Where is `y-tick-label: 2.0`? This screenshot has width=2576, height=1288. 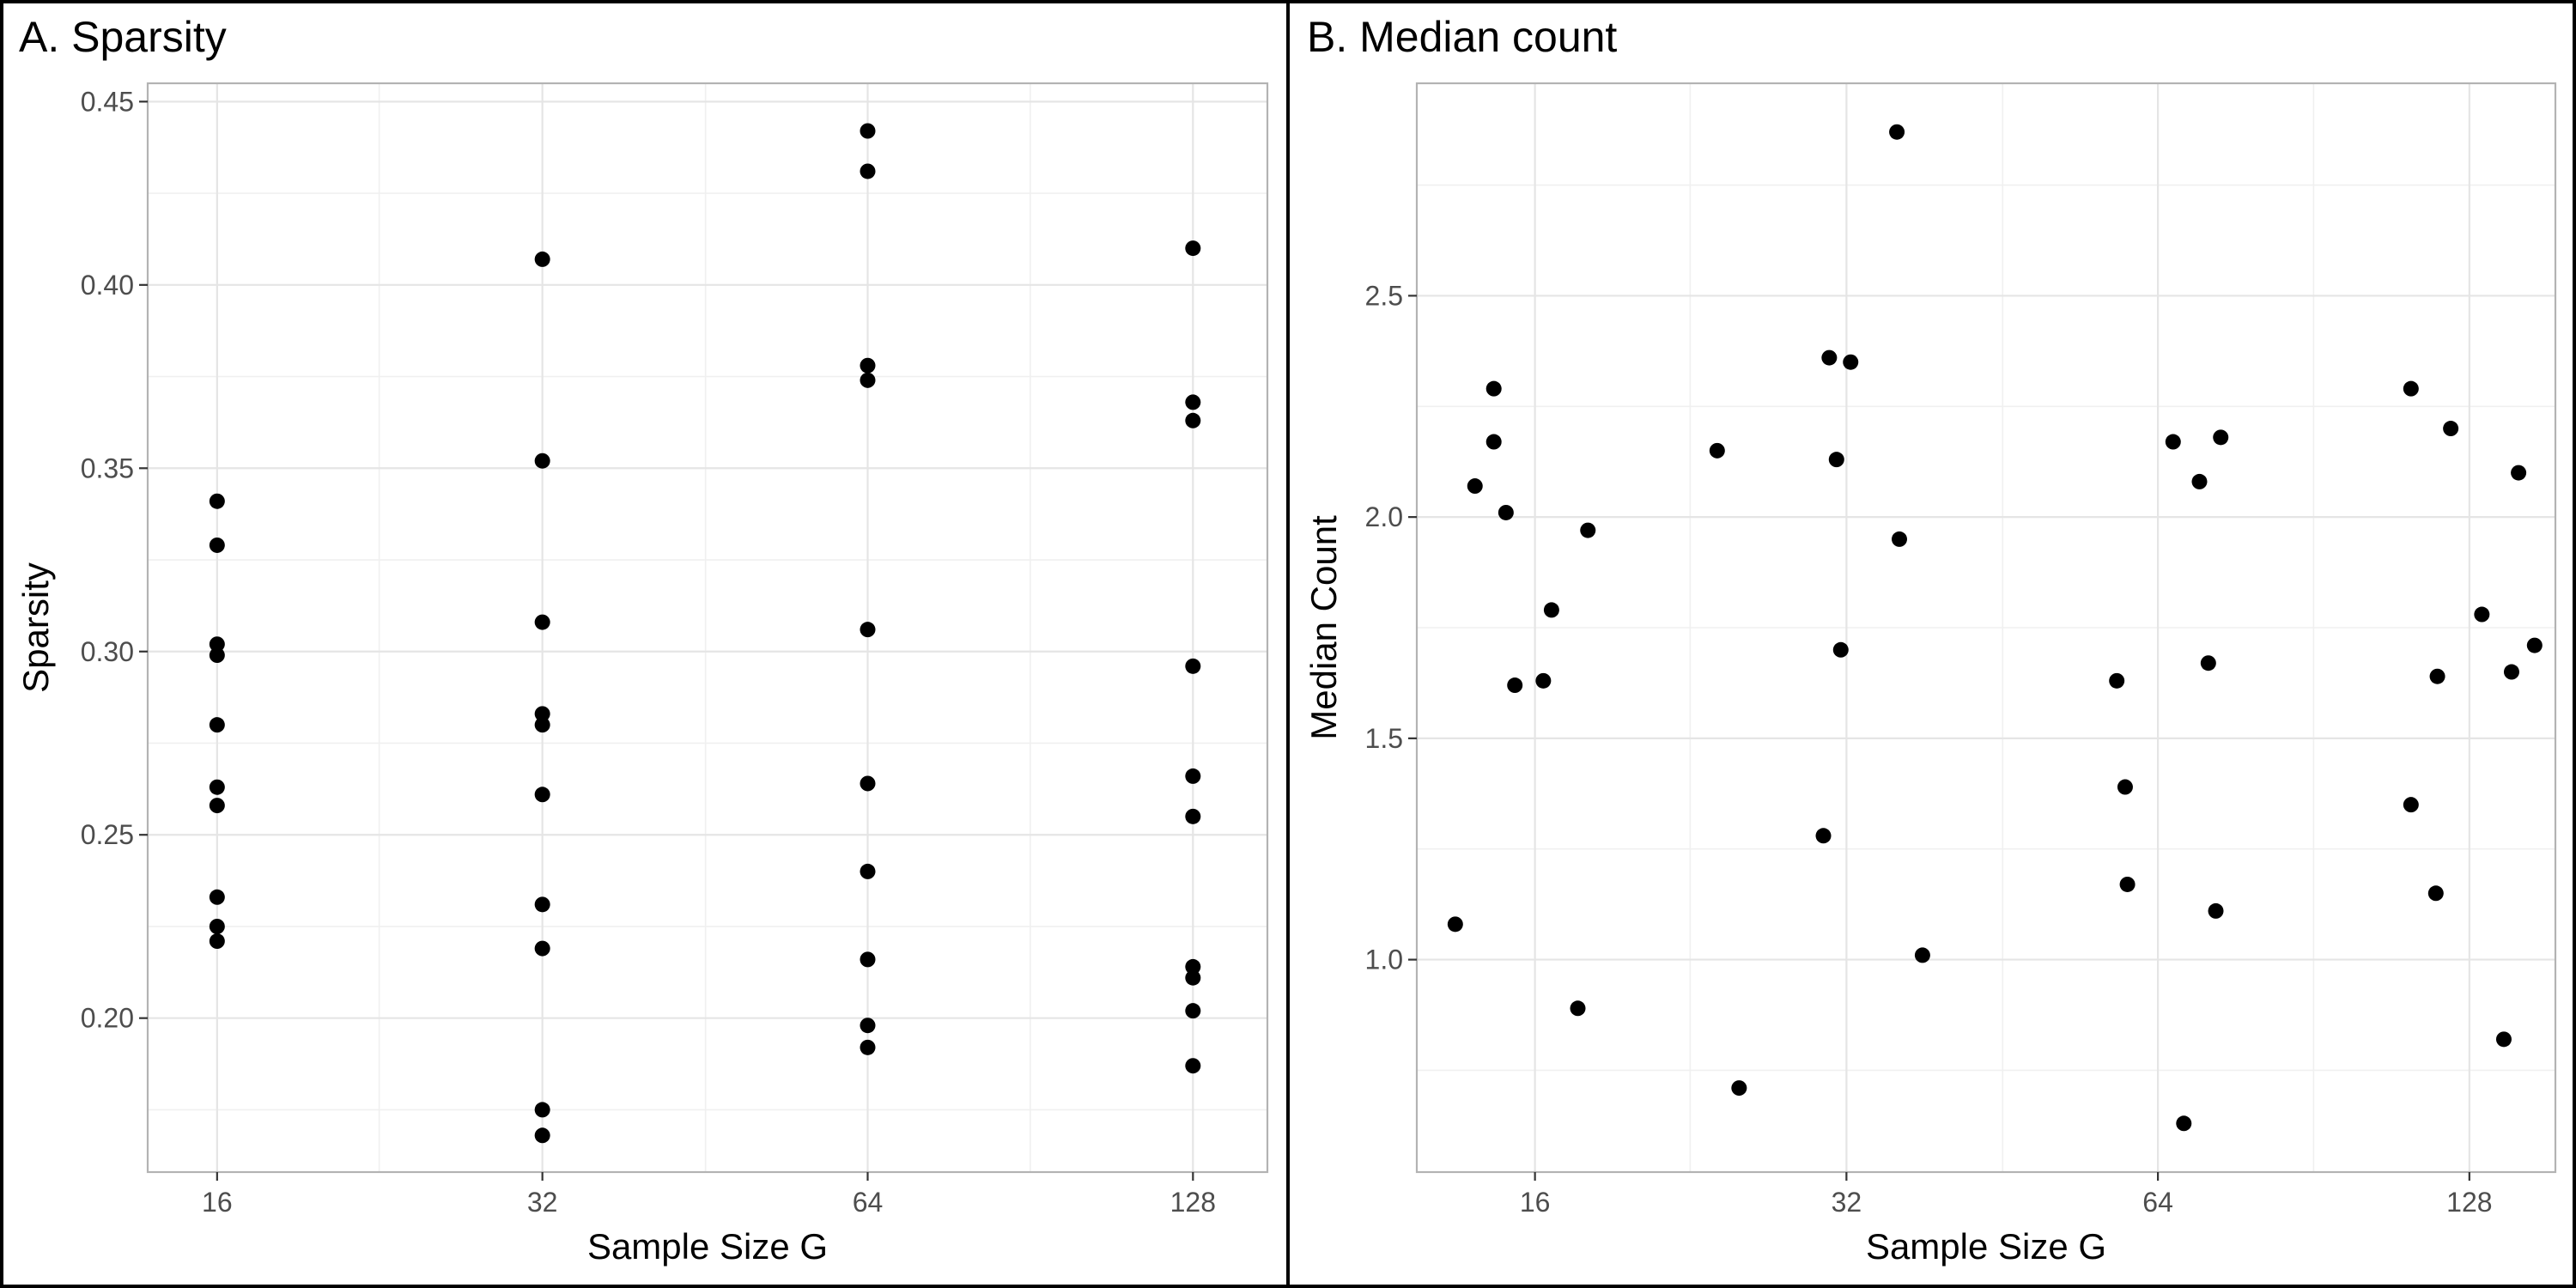
y-tick-label: 2.0 is located at coordinates (1384, 516).